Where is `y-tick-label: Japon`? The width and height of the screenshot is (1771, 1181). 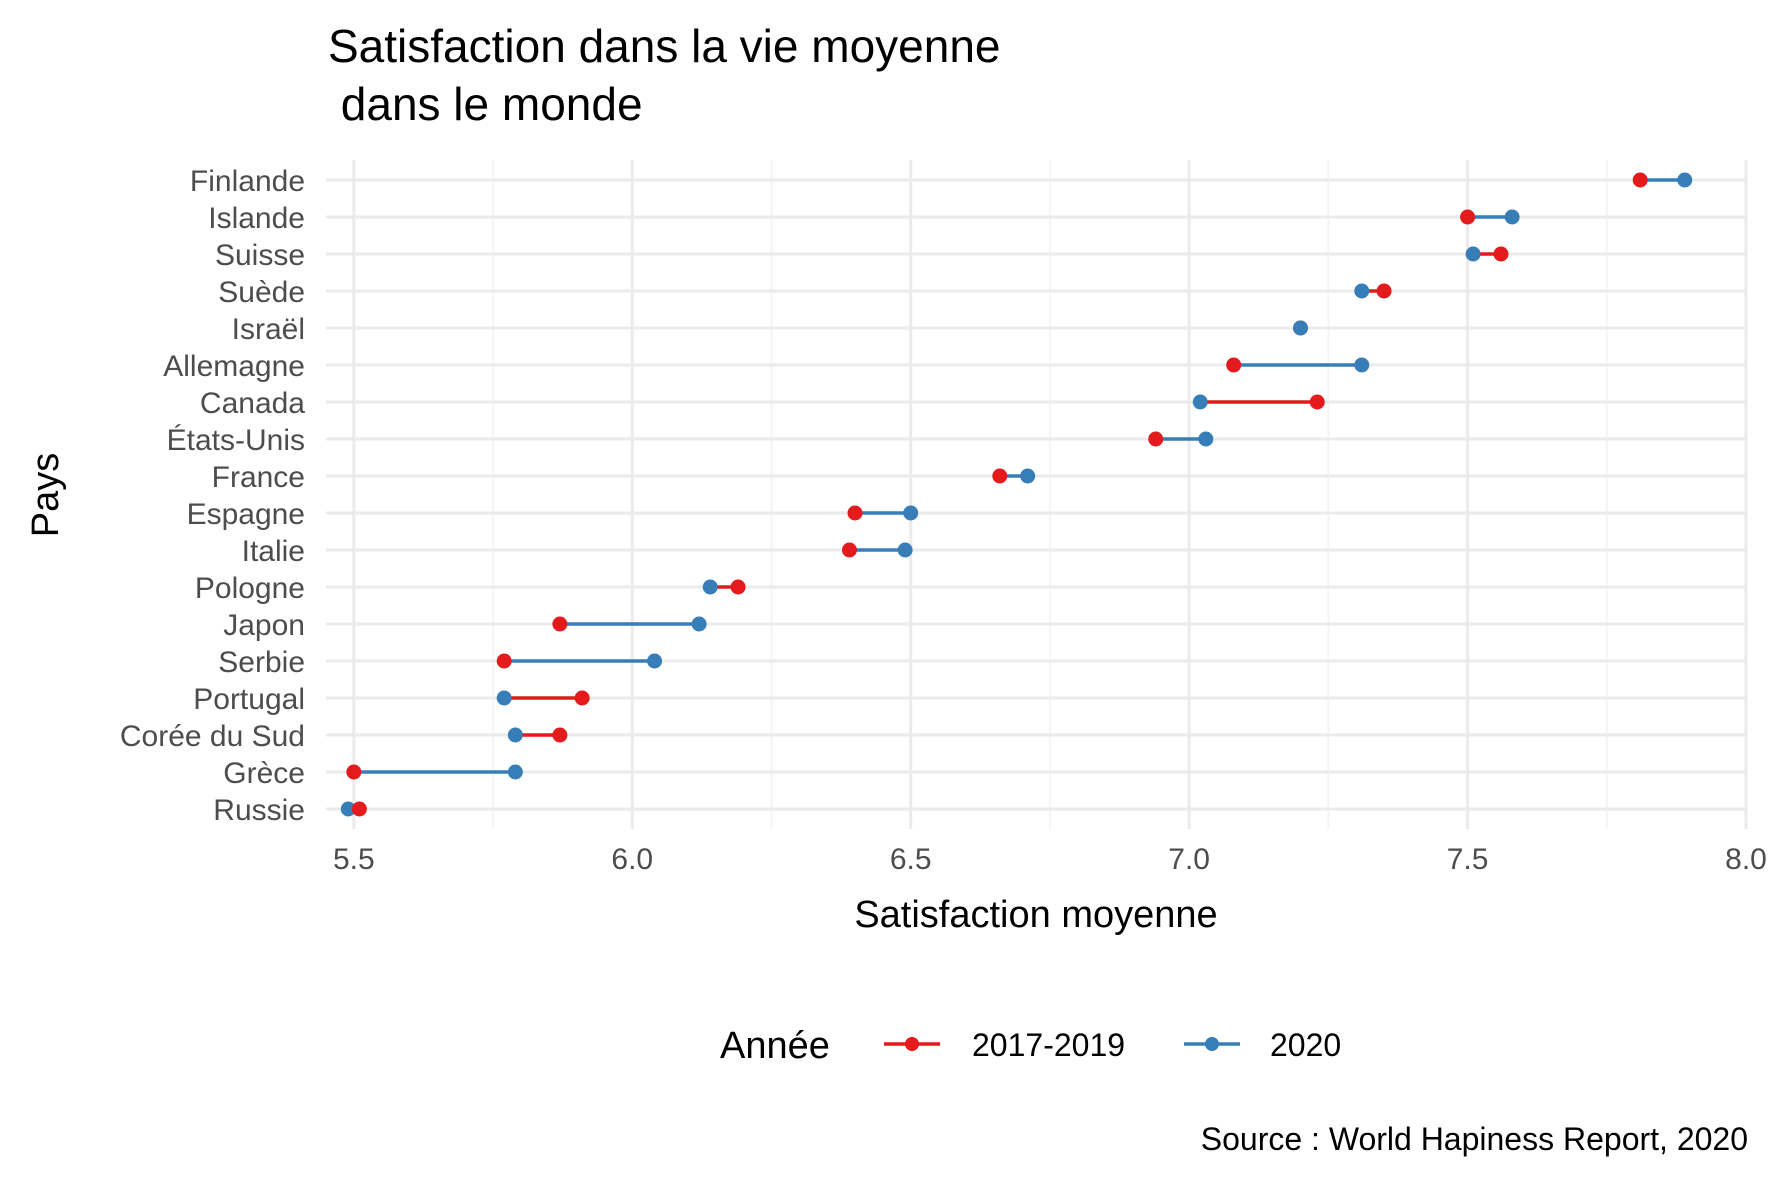
y-tick-label: Japon is located at coordinates (264, 625).